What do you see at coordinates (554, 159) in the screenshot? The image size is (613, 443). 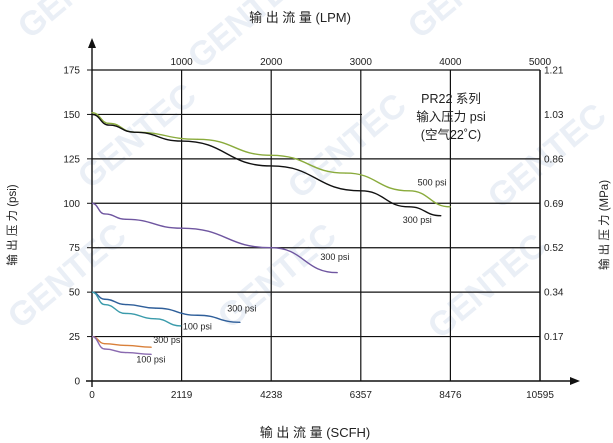 I see `y2-tick-label: 0.86` at bounding box center [554, 159].